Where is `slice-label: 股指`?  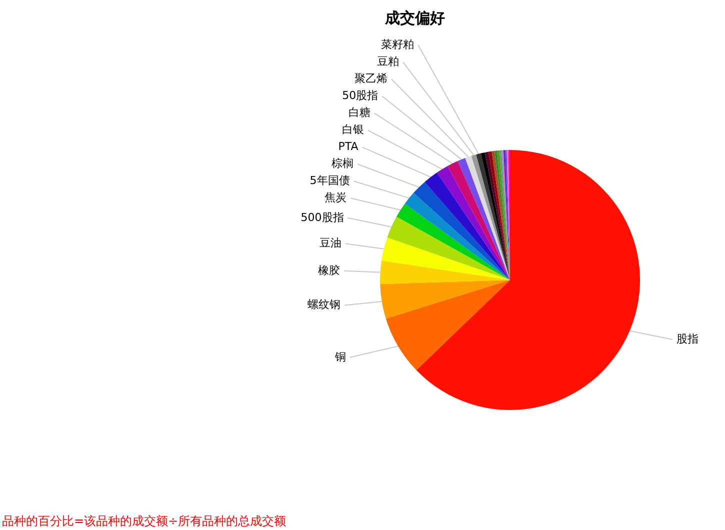
slice-label: 股指 is located at coordinates (687, 339).